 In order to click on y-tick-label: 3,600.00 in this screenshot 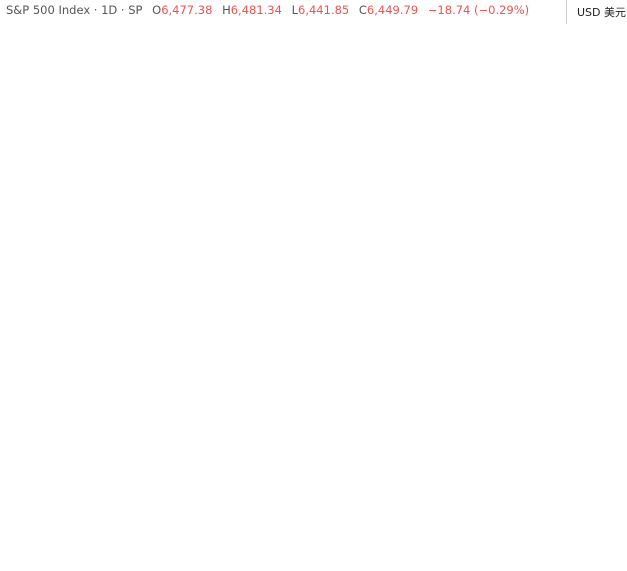, I will do `click(600, 439)`.